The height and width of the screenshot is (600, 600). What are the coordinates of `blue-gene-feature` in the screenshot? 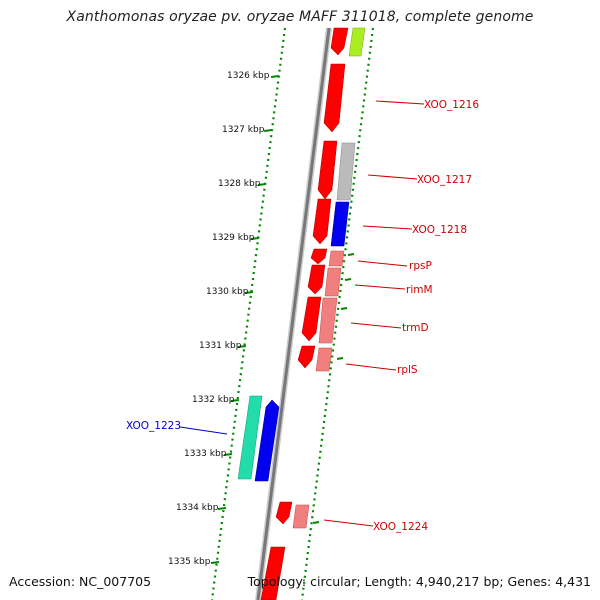 It's located at (267, 440).